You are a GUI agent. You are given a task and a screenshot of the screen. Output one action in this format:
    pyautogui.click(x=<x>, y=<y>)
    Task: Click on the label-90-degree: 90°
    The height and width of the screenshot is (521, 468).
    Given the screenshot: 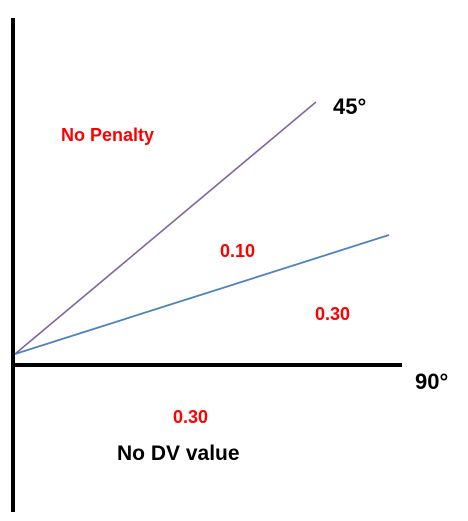 What is the action you would take?
    pyautogui.click(x=432, y=381)
    